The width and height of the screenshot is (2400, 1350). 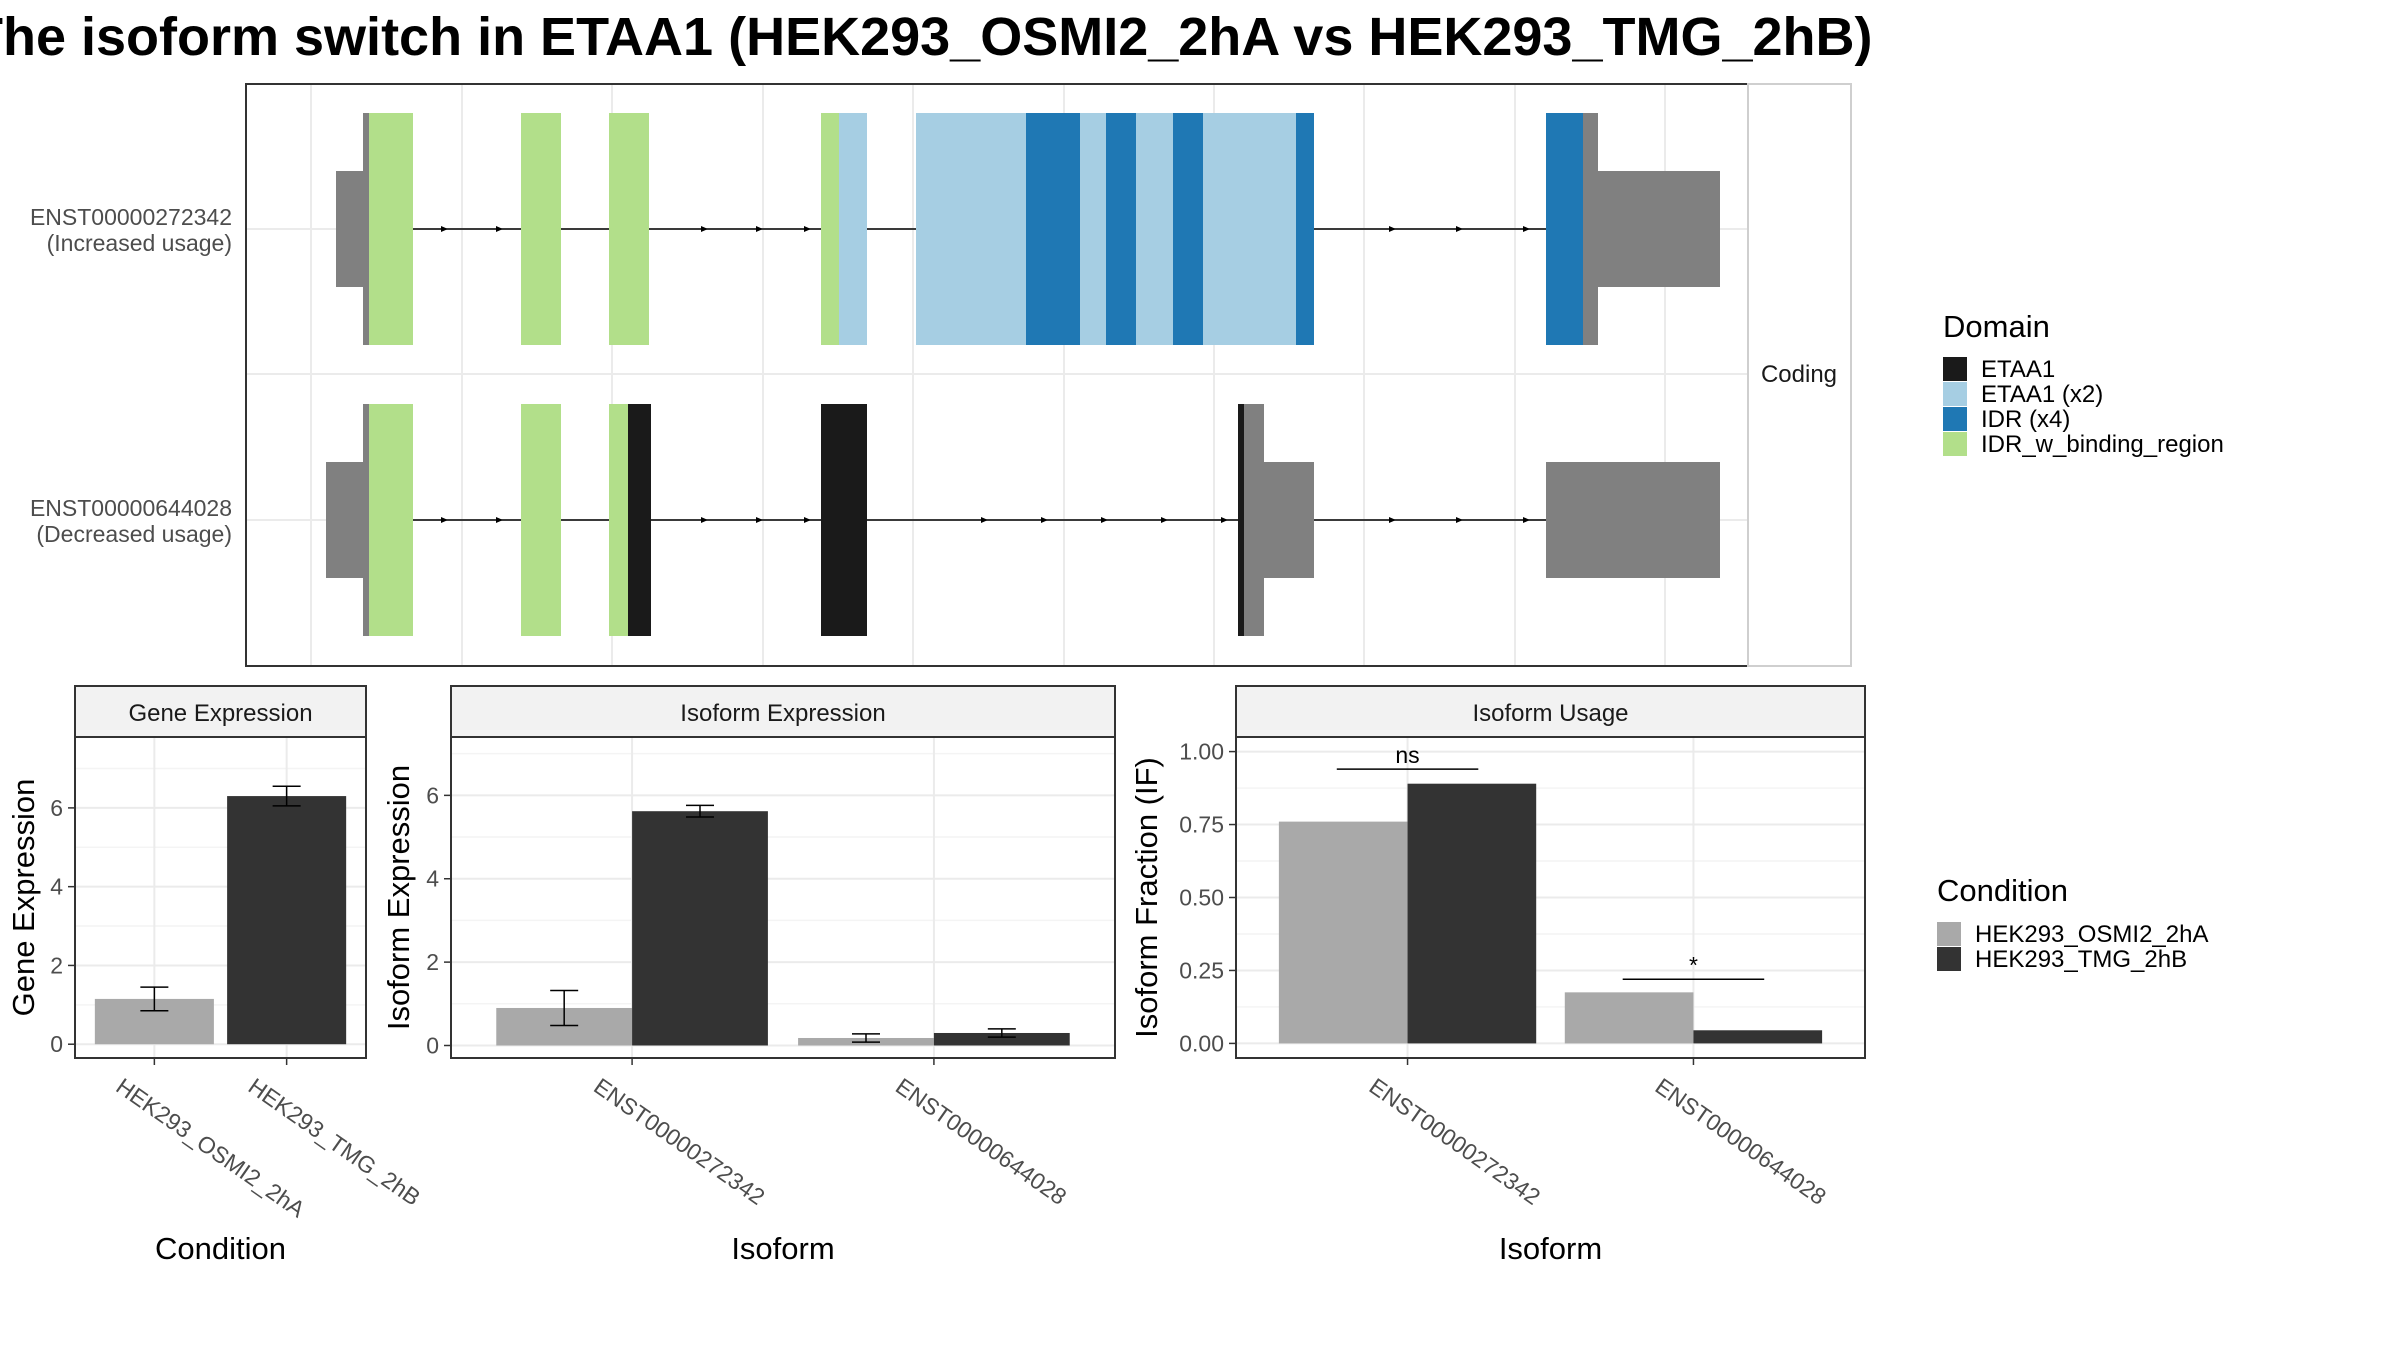 I want to click on x-axis-title: Condition, so click(x=220, y=1248).